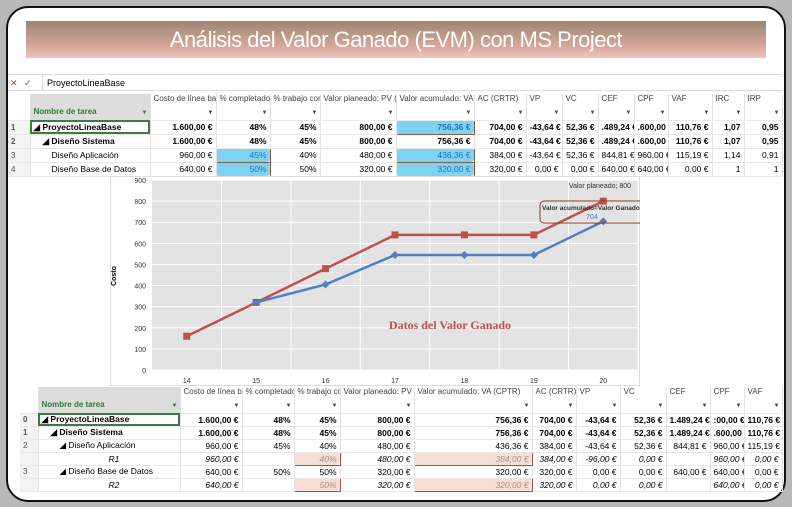 This screenshot has width=792, height=507. Describe the element at coordinates (728, 155) in the screenshot. I see `table-cell: 1,14` at that location.